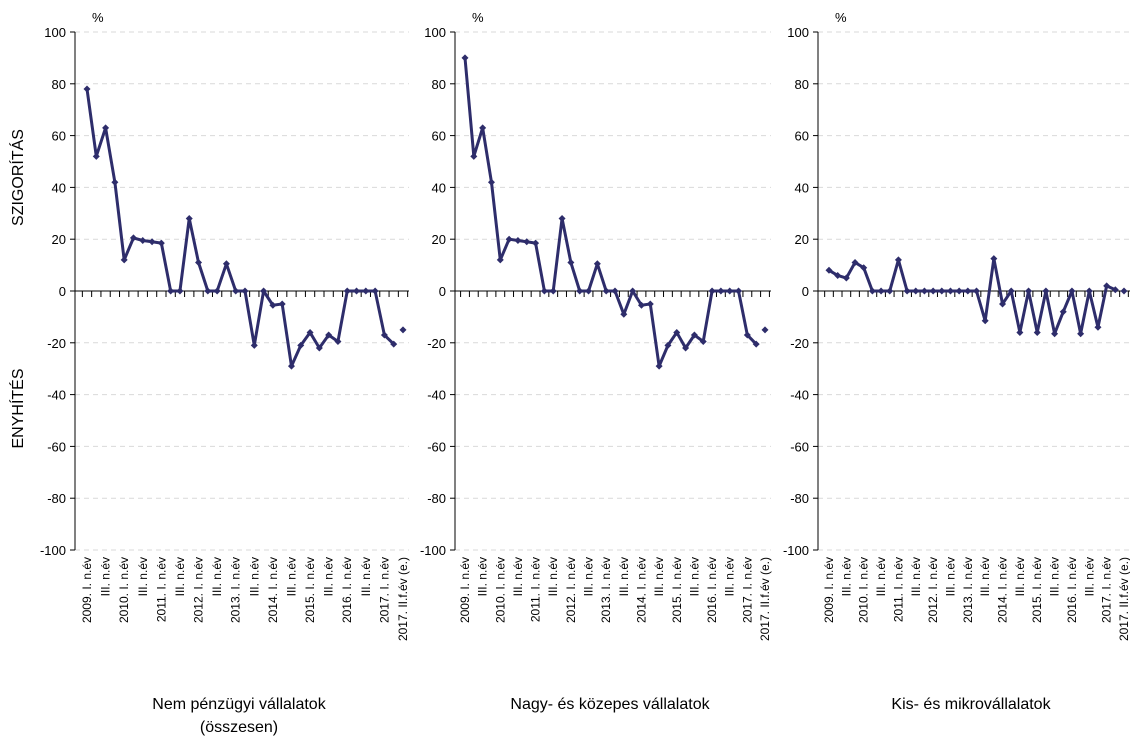 Image resolution: width=1130 pixels, height=741 pixels. What do you see at coordinates (439, 239) in the screenshot?
I see `y-tick-label: 20` at bounding box center [439, 239].